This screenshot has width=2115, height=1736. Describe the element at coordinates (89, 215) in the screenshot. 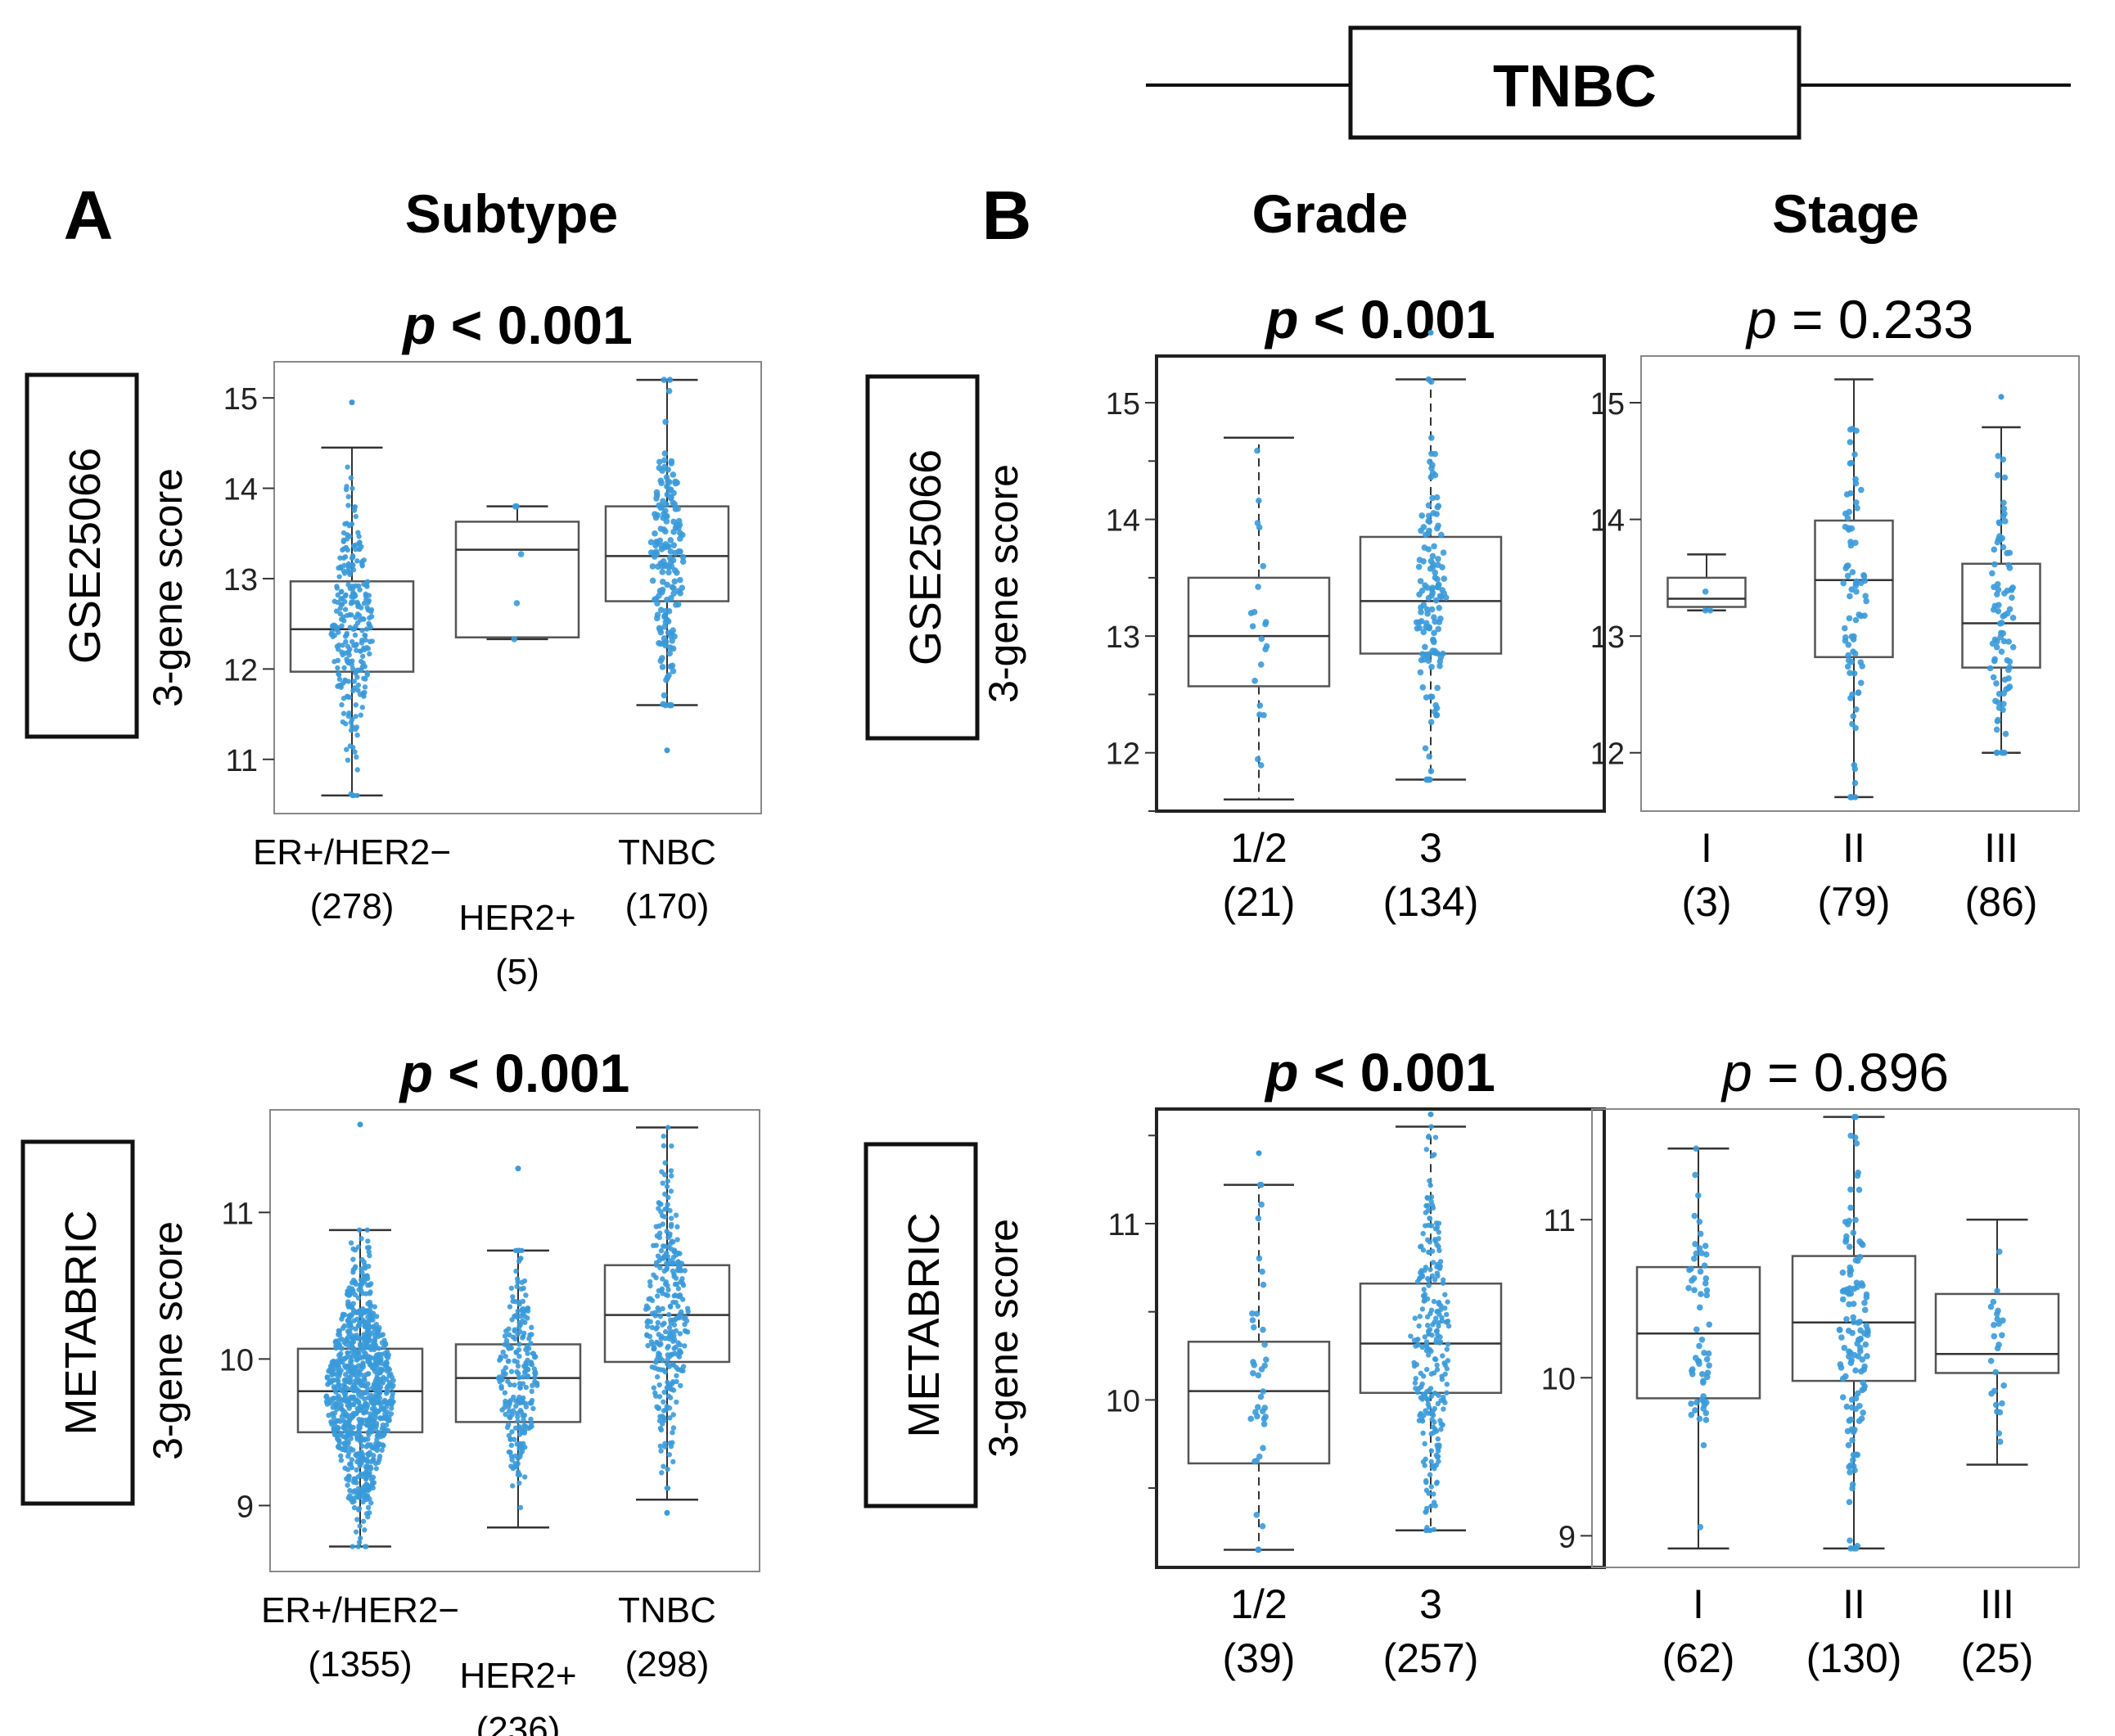

I see `panel-a-letter: A` at that location.